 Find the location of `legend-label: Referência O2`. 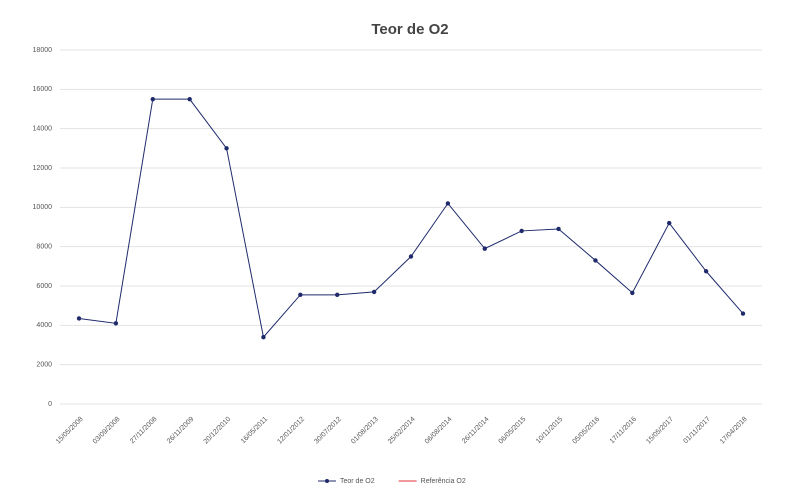

legend-label: Referência O2 is located at coordinates (443, 481).